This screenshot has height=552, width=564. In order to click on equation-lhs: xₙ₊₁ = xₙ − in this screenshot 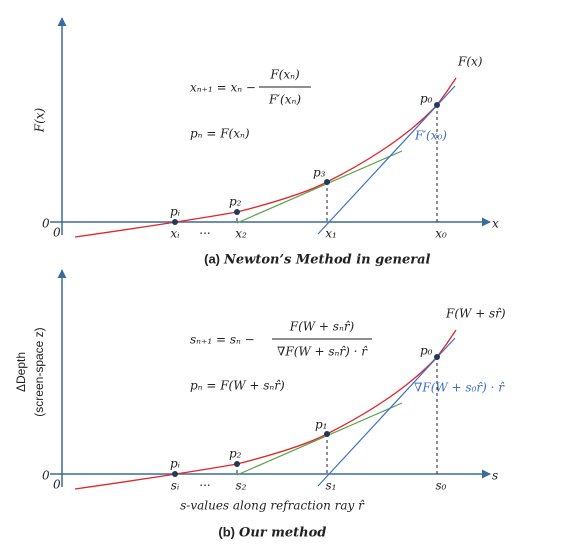, I will do `click(223, 88)`.